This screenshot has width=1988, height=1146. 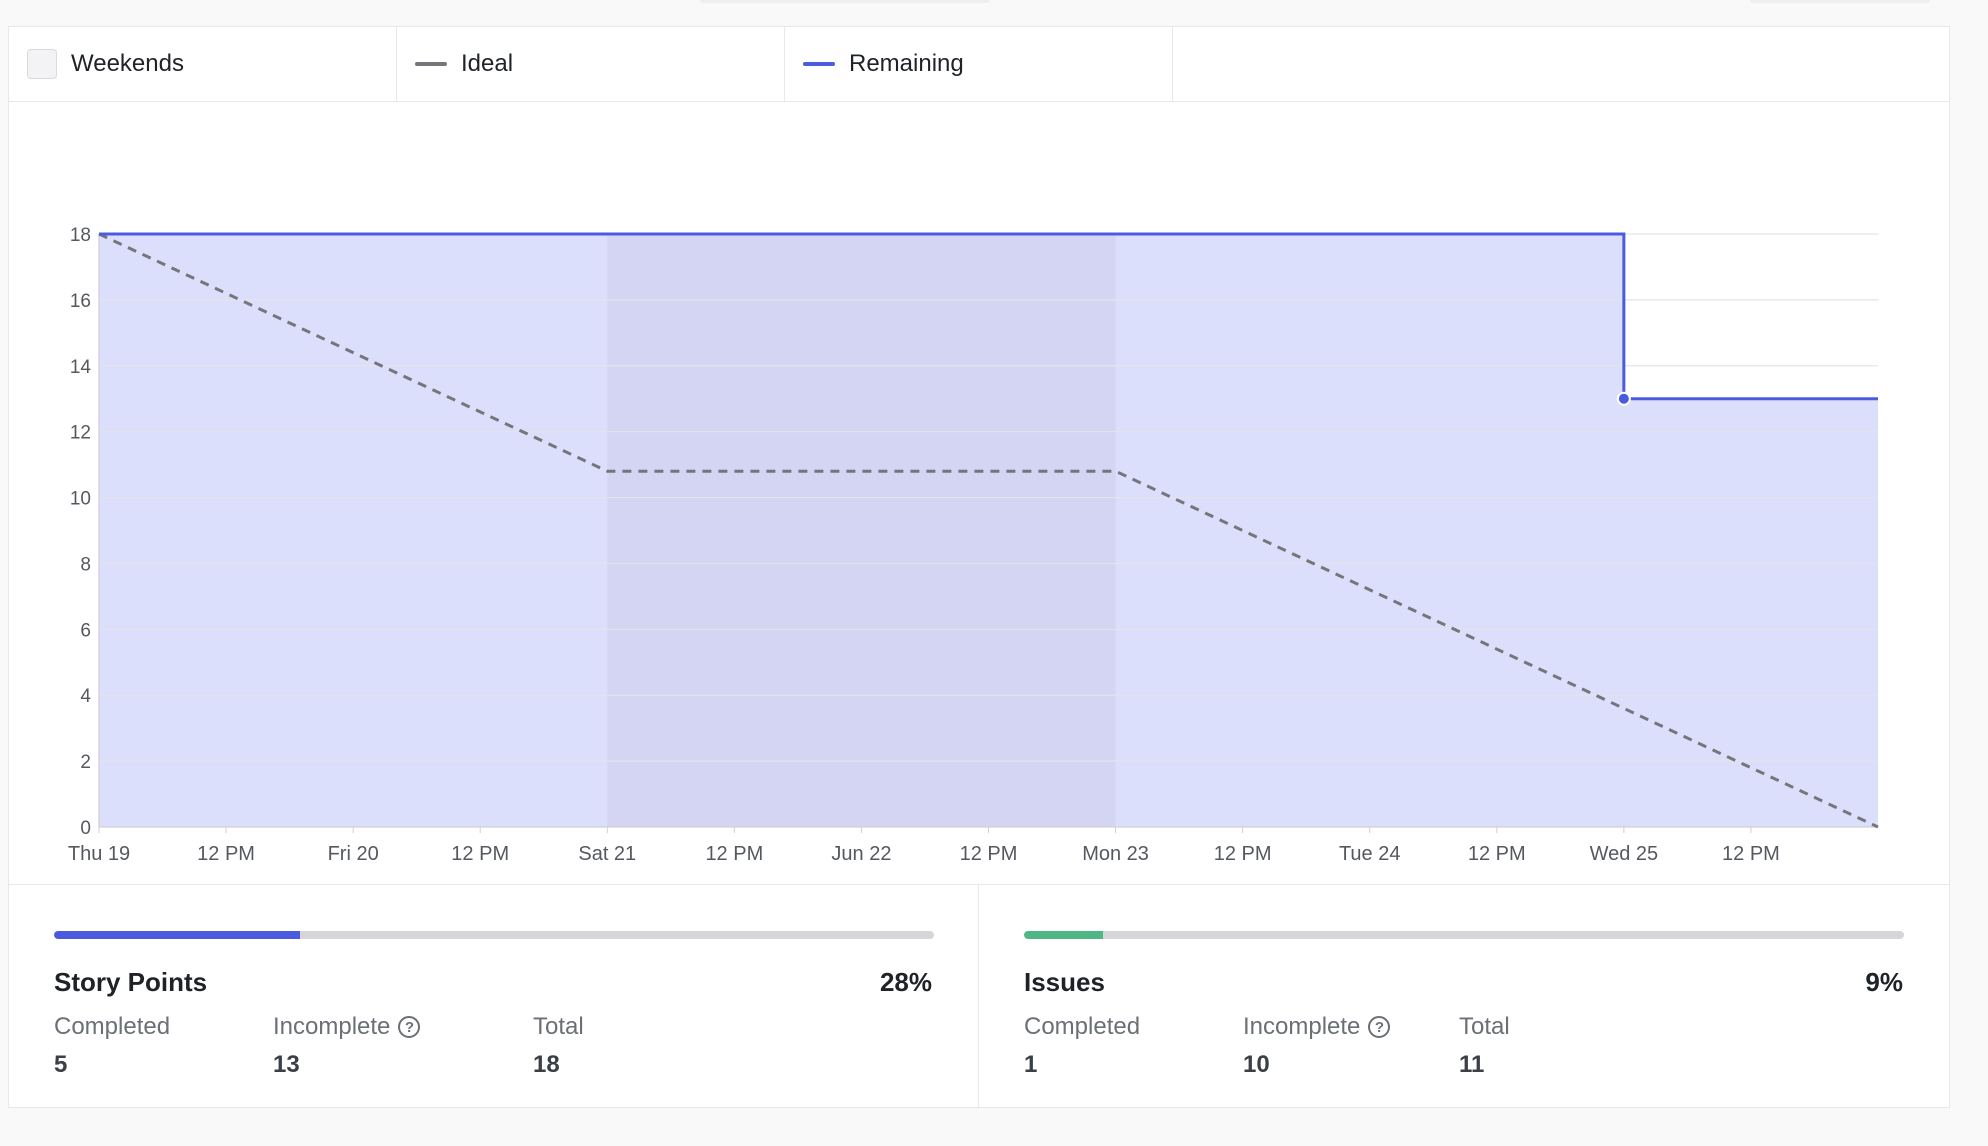 What do you see at coordinates (131, 982) in the screenshot?
I see `story-points-title: Story Points` at bounding box center [131, 982].